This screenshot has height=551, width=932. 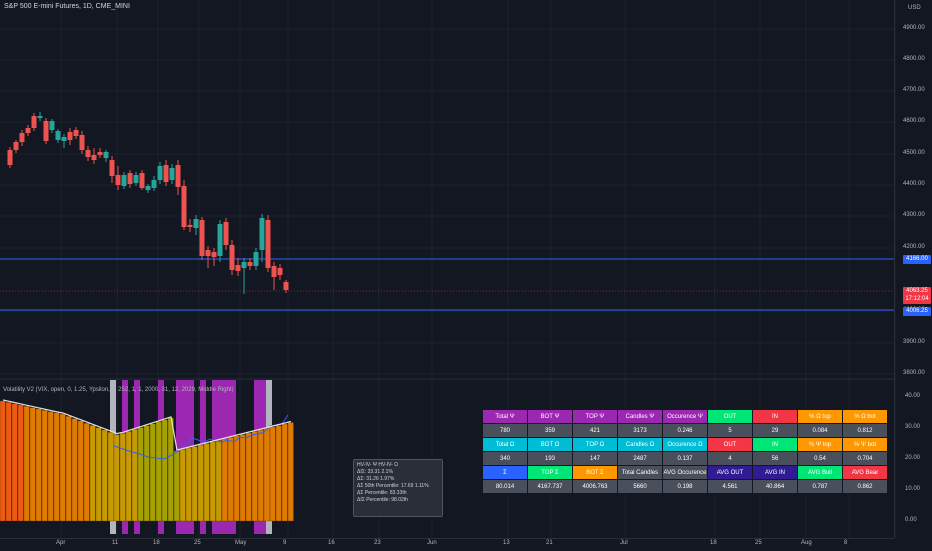 What do you see at coordinates (914, 342) in the screenshot?
I see `price-tick: 3900.00` at bounding box center [914, 342].